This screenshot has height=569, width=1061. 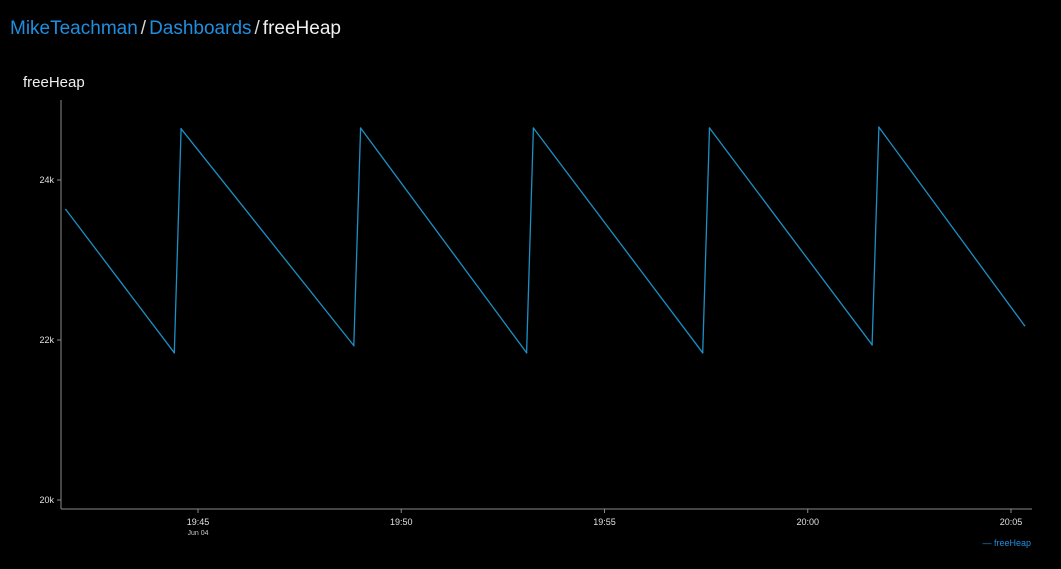 I want to click on y-tick-label: 22k, so click(x=46, y=340).